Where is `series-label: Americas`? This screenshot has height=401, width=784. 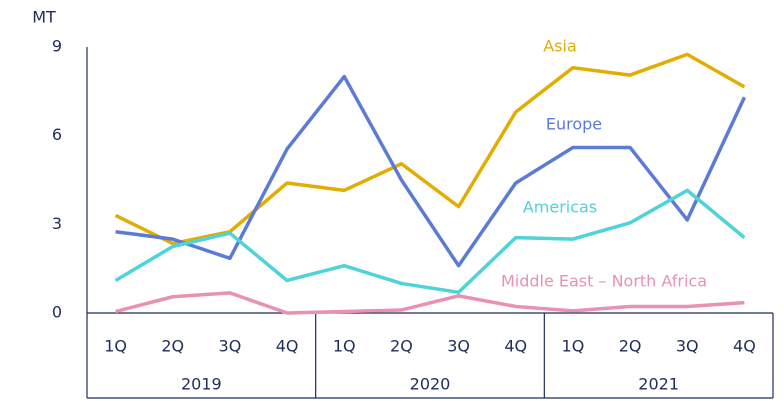
series-label: Americas is located at coordinates (560, 207).